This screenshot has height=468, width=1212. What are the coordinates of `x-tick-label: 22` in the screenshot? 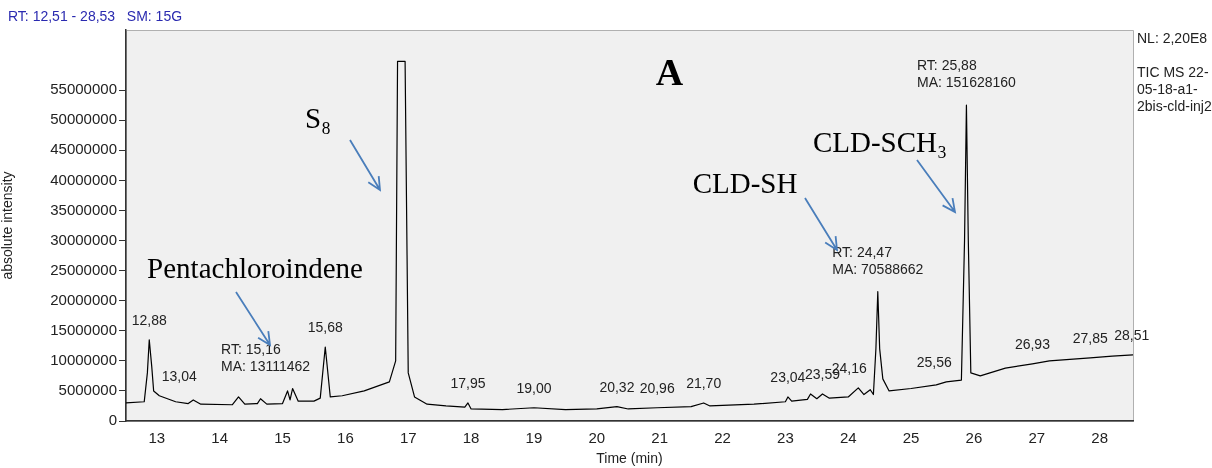 It's located at (722, 438).